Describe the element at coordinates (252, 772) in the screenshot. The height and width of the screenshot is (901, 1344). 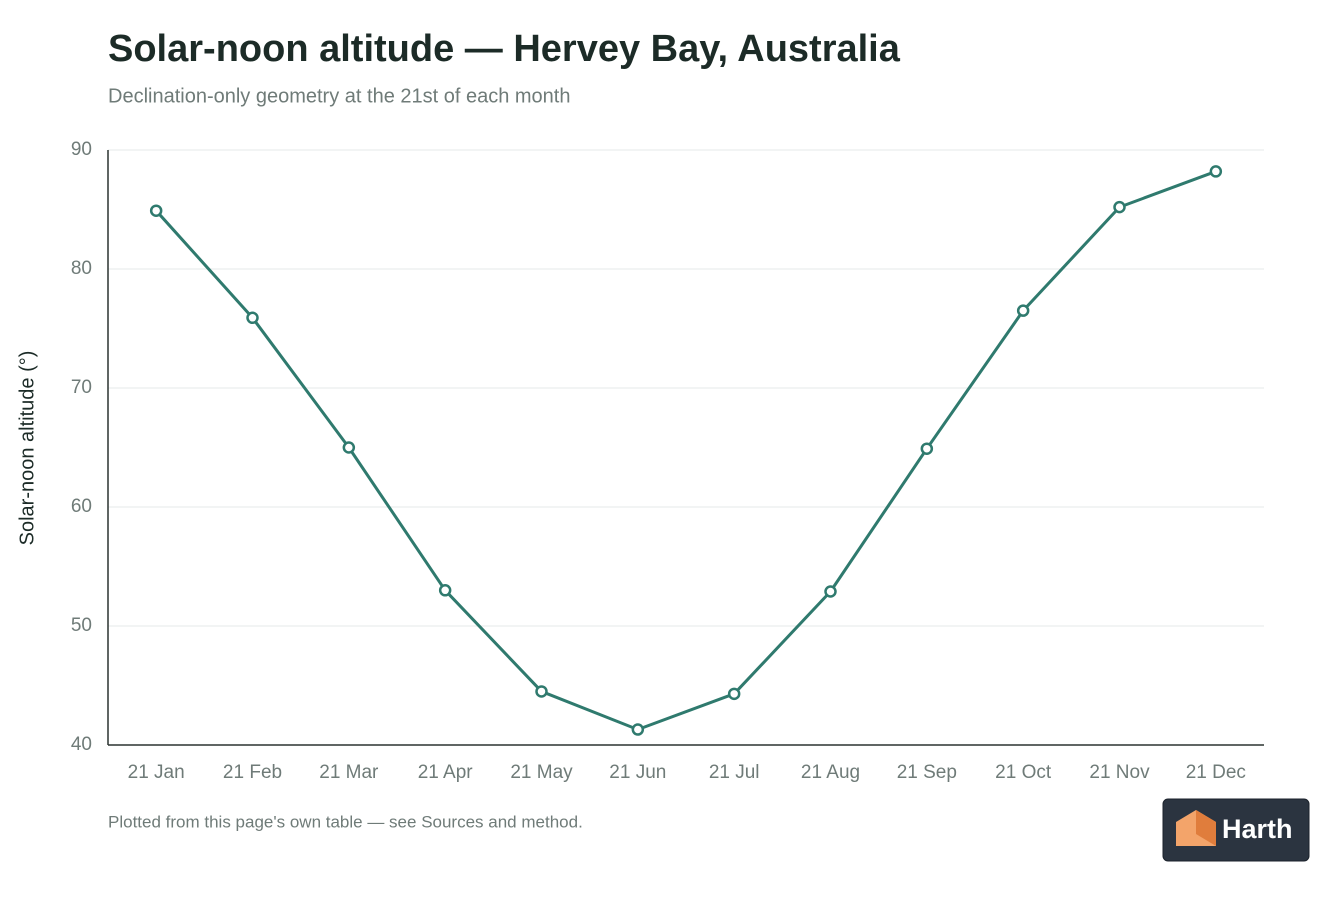
I see `x-tick-label: 21 Feb` at that location.